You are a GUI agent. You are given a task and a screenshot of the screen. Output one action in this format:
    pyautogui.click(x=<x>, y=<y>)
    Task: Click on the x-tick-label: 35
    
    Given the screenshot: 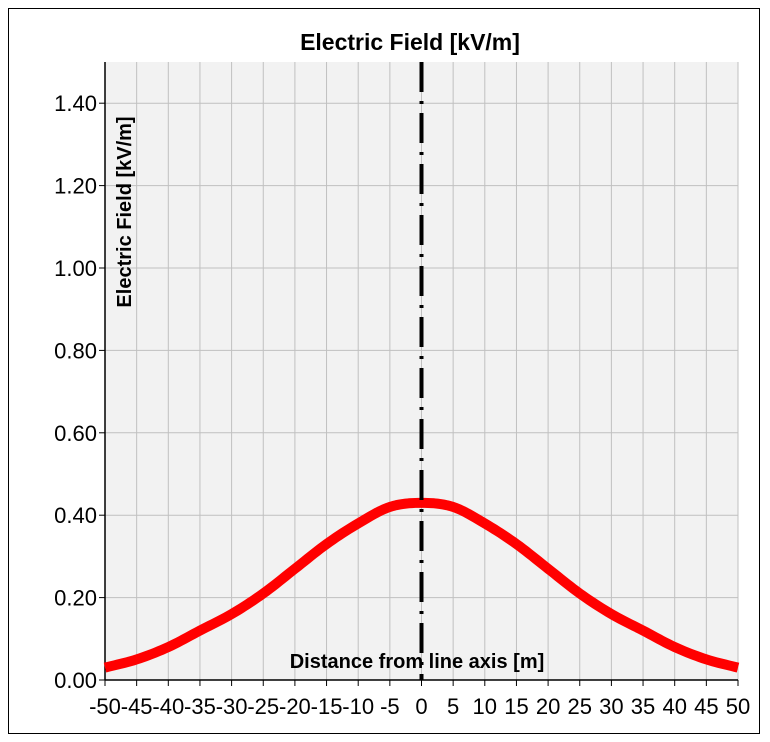 What is the action you would take?
    pyautogui.click(x=643, y=706)
    